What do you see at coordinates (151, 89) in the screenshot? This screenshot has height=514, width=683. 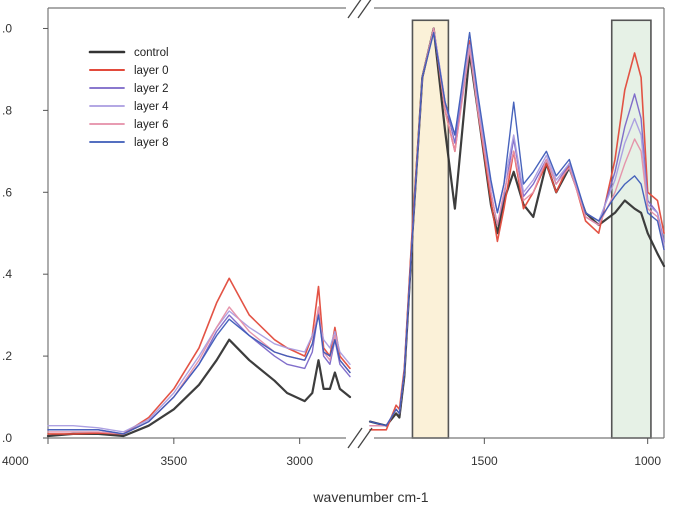 I see `legend-label-2: layer 2` at bounding box center [151, 89].